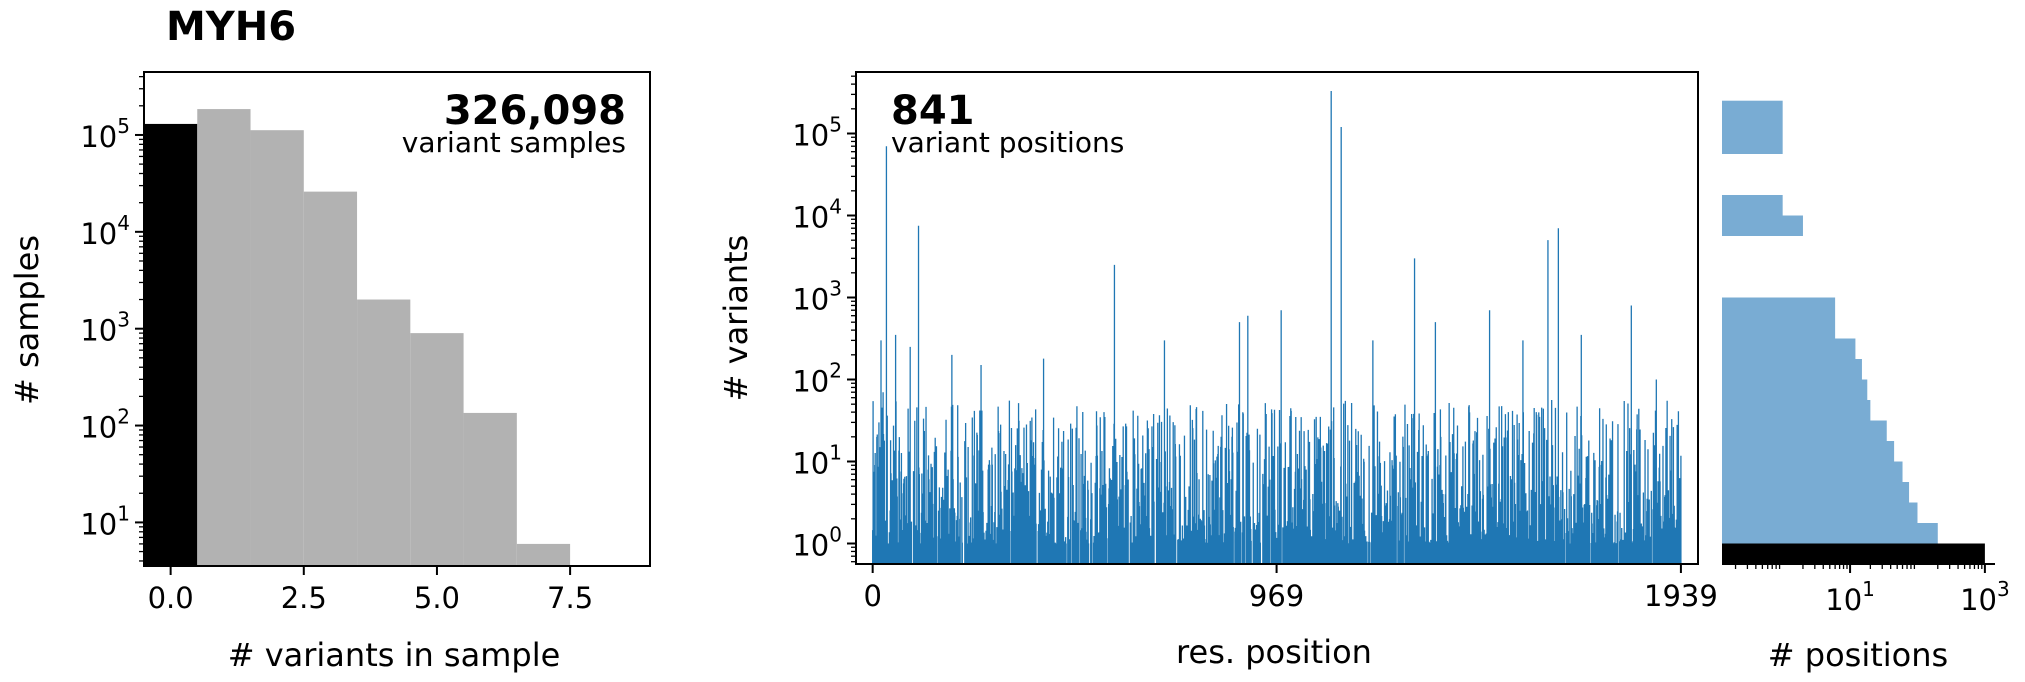 Image resolution: width=2025 pixels, height=682 pixels. What do you see at coordinates (1007, 142) in the screenshot?
I see `positions-annotation-label: variant positions` at bounding box center [1007, 142].